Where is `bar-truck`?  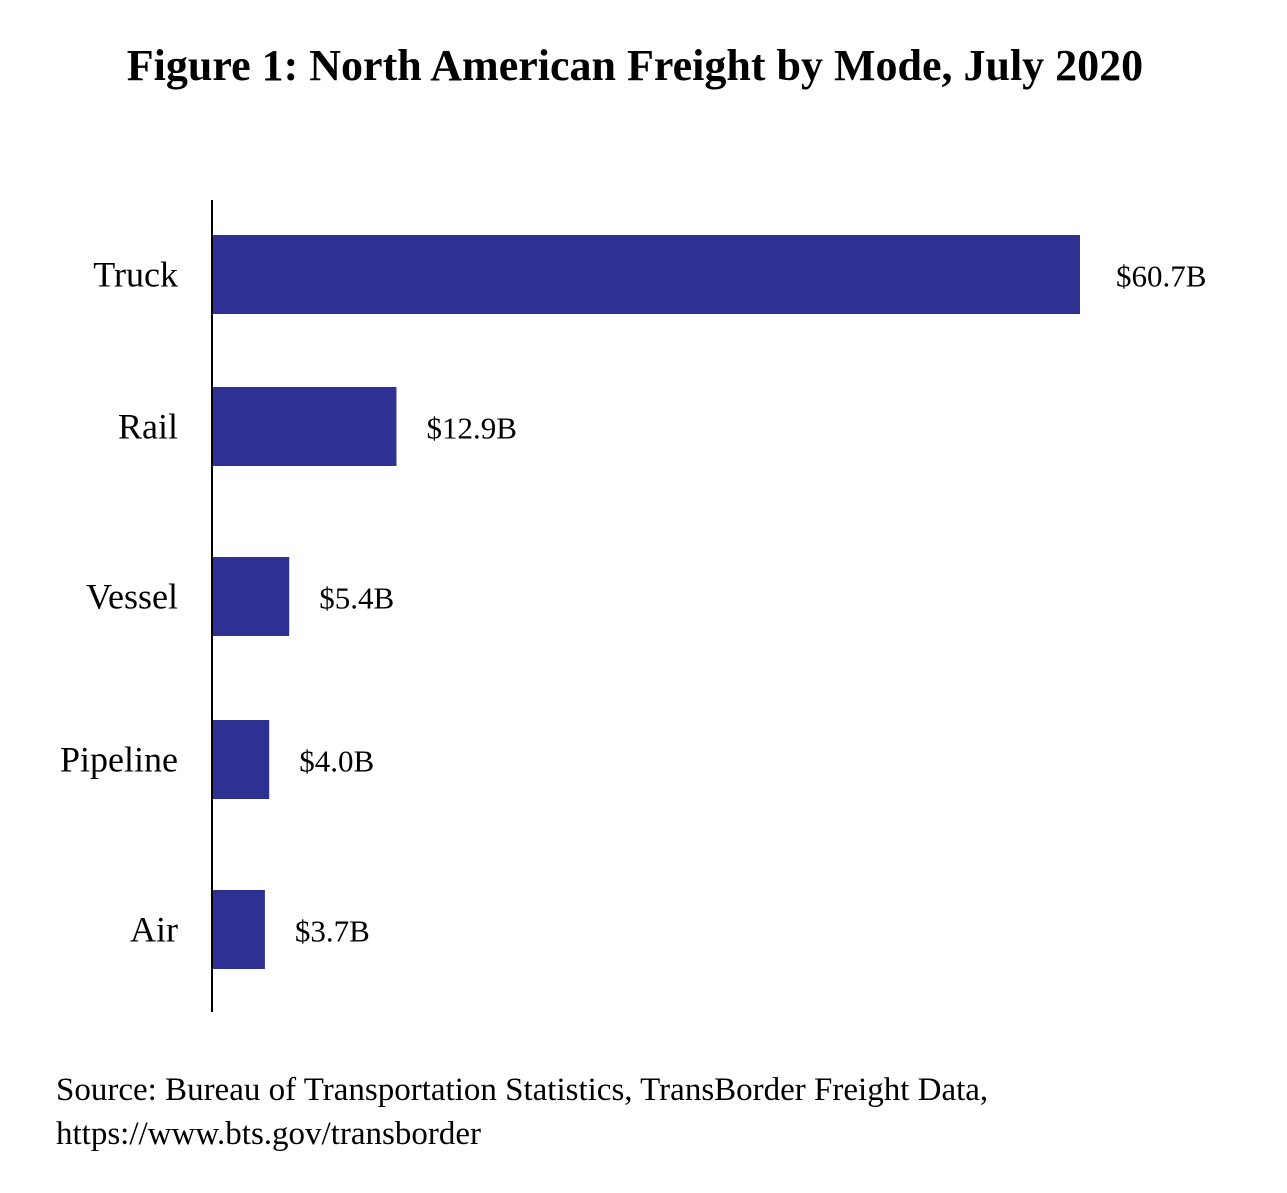 bar-truck is located at coordinates (646, 274).